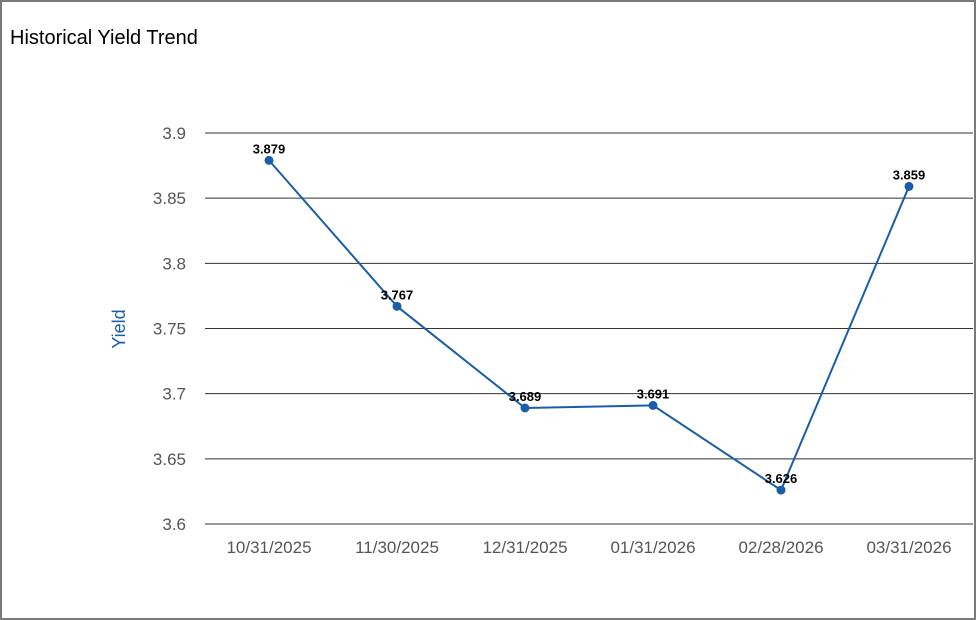  Describe the element at coordinates (174, 394) in the screenshot. I see `y-tick-label: 3.7` at that location.